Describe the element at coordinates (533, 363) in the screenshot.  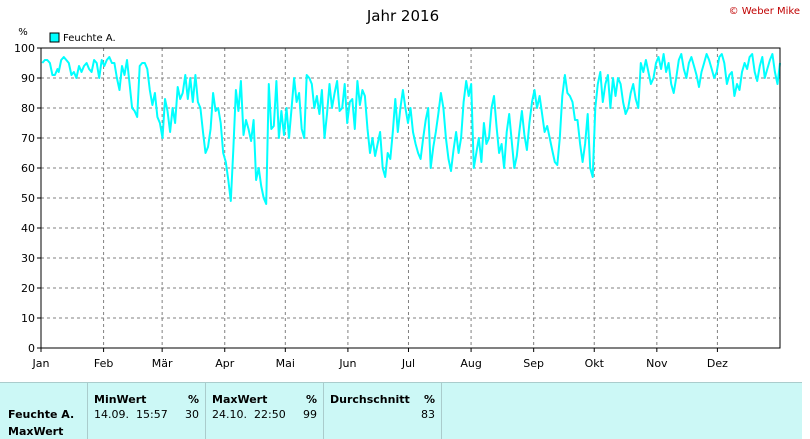
I see `x-tick-label: Sep` at that location.